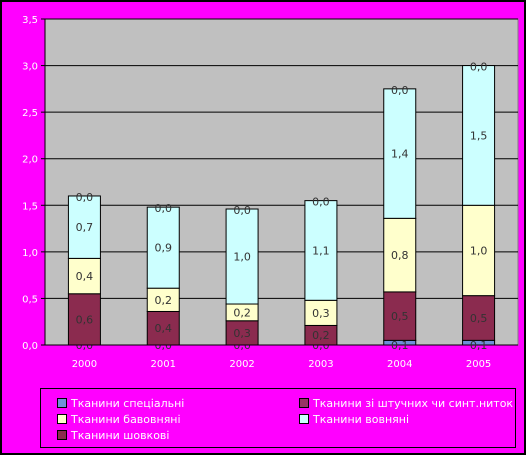 Image resolution: width=526 pixels, height=455 pixels. I want to click on data-label: 1,4, so click(400, 154).